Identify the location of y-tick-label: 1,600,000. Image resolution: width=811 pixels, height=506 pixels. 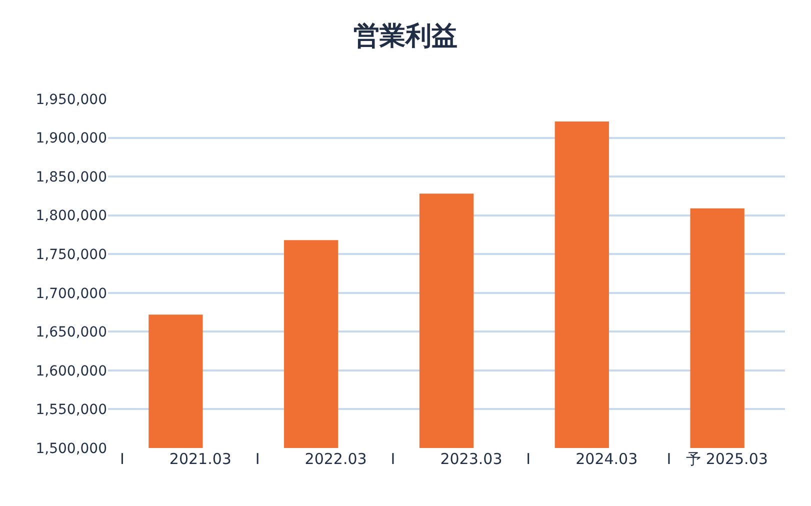
(71, 371).